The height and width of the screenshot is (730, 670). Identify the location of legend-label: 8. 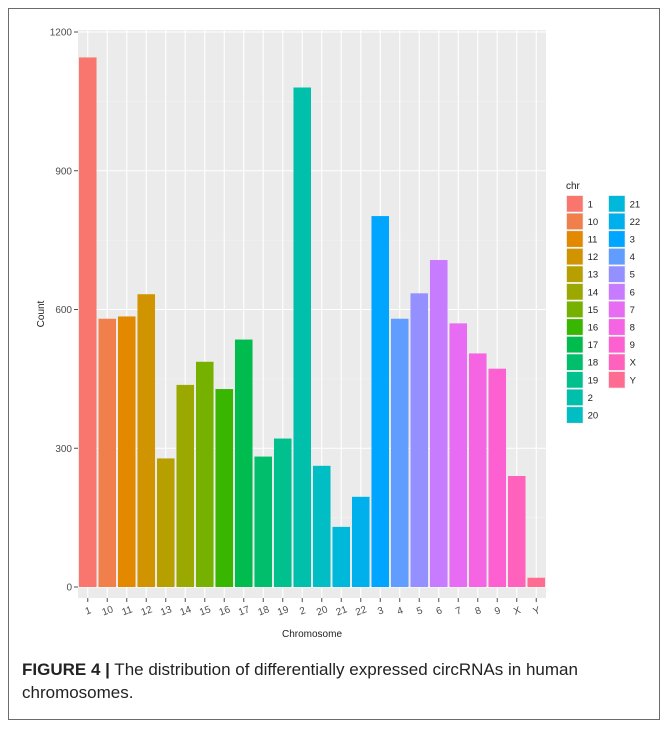
(632, 328).